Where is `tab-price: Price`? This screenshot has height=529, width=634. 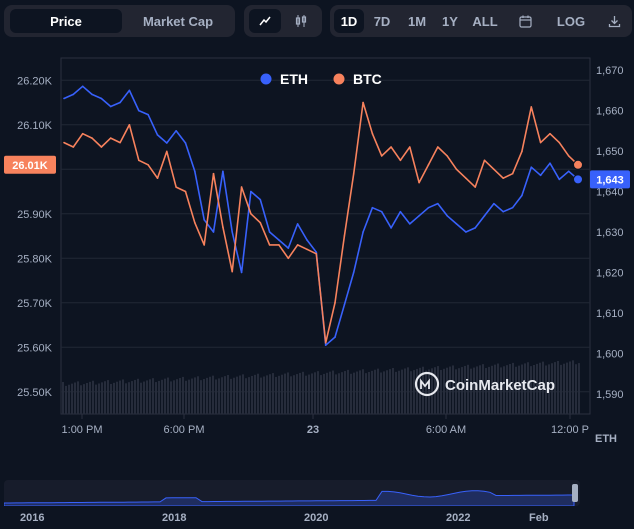
tab-price: Price is located at coordinates (66, 21).